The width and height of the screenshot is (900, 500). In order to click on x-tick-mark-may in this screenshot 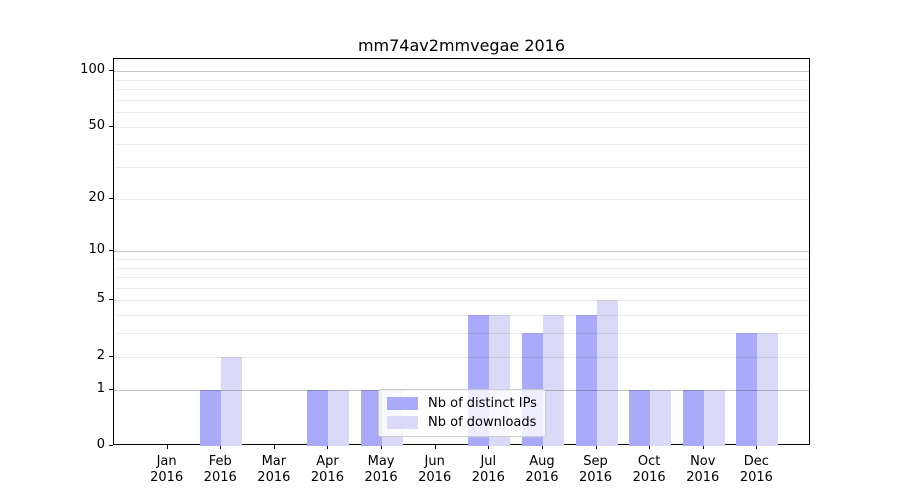, I will do `click(382, 447)`.